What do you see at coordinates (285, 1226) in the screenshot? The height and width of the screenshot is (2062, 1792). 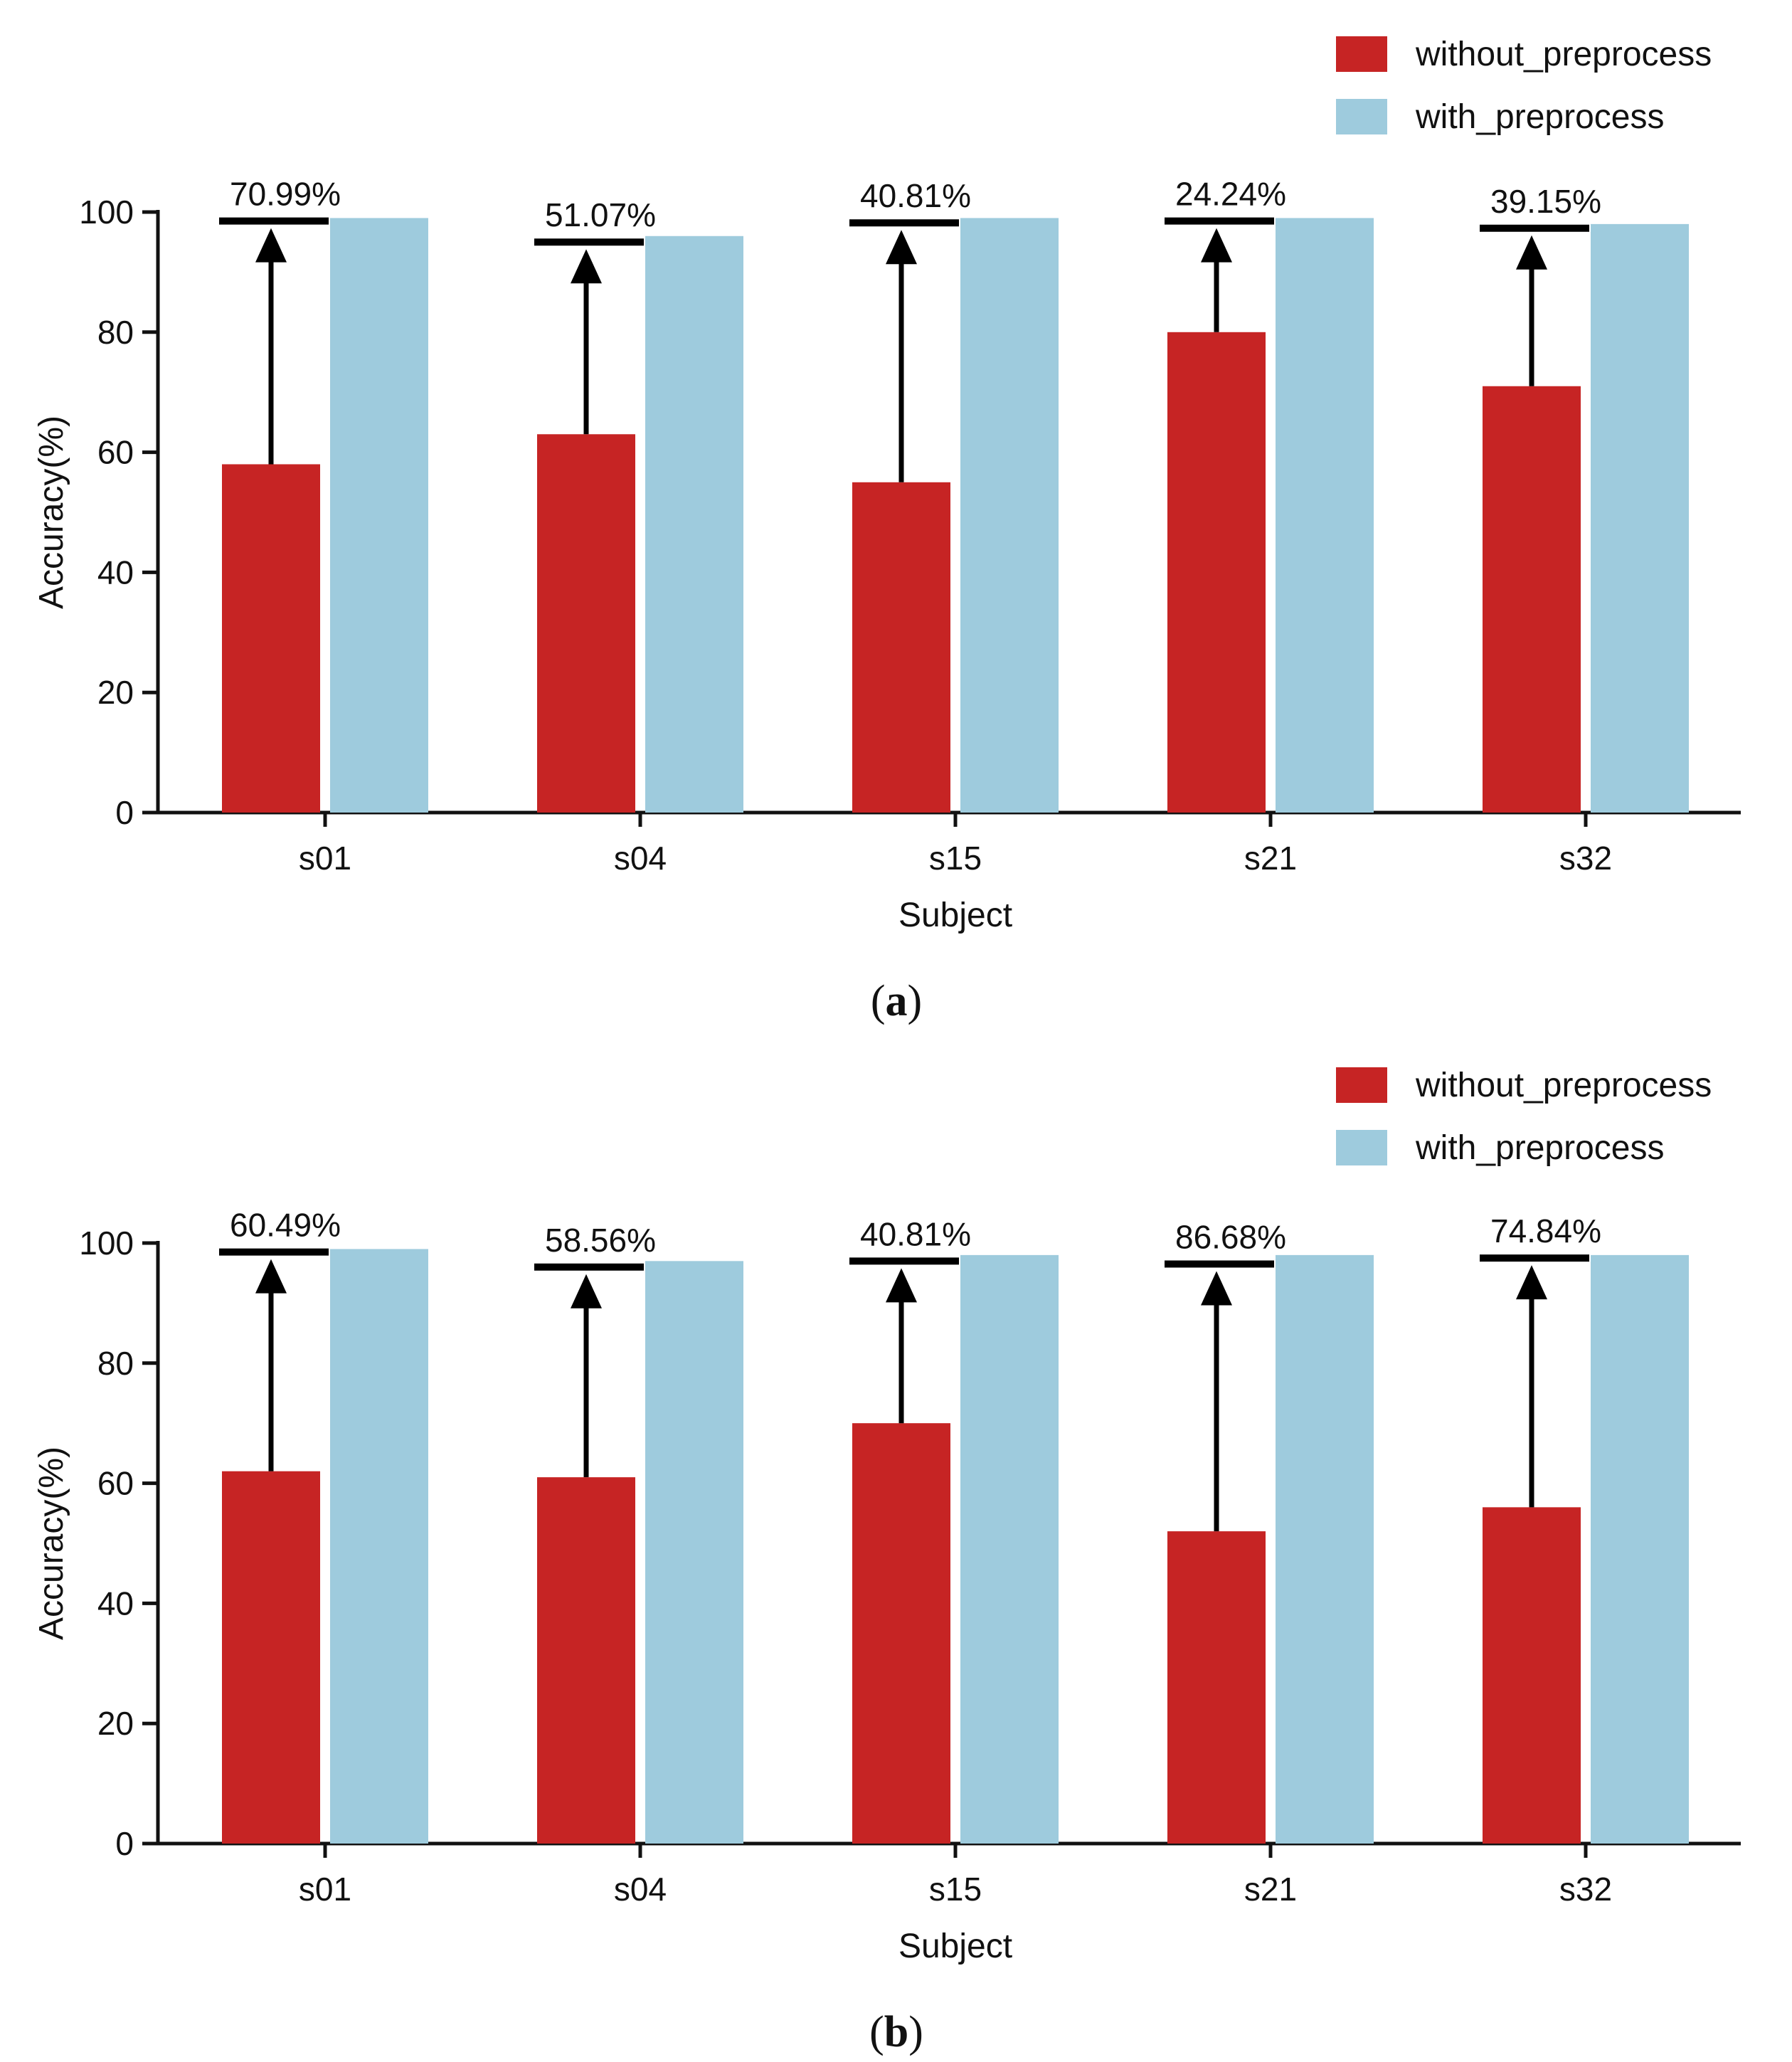 I see `improvement-label-s01: 60.49%` at bounding box center [285, 1226].